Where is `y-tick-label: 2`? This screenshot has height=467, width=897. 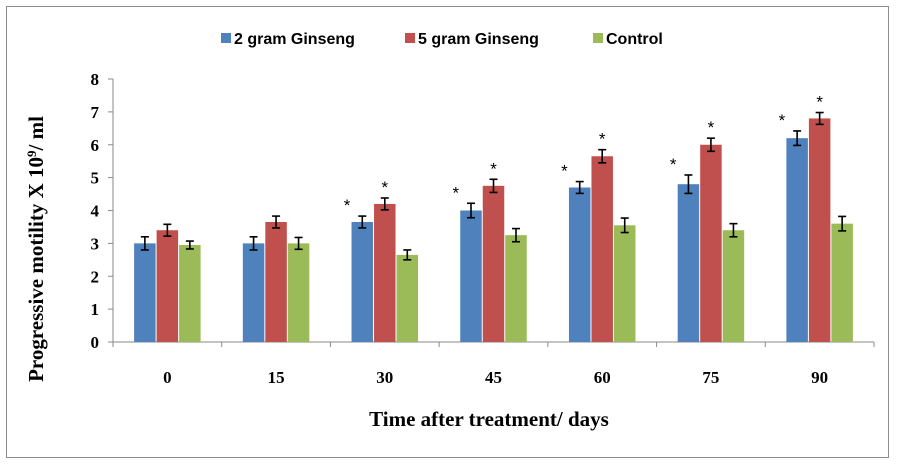
y-tick-label: 2 is located at coordinates (95, 276).